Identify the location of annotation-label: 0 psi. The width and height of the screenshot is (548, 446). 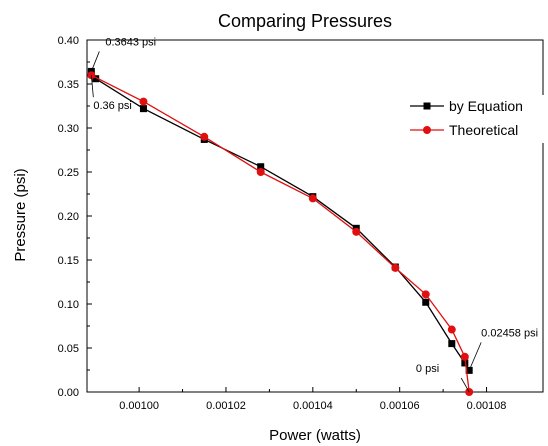
(427, 369).